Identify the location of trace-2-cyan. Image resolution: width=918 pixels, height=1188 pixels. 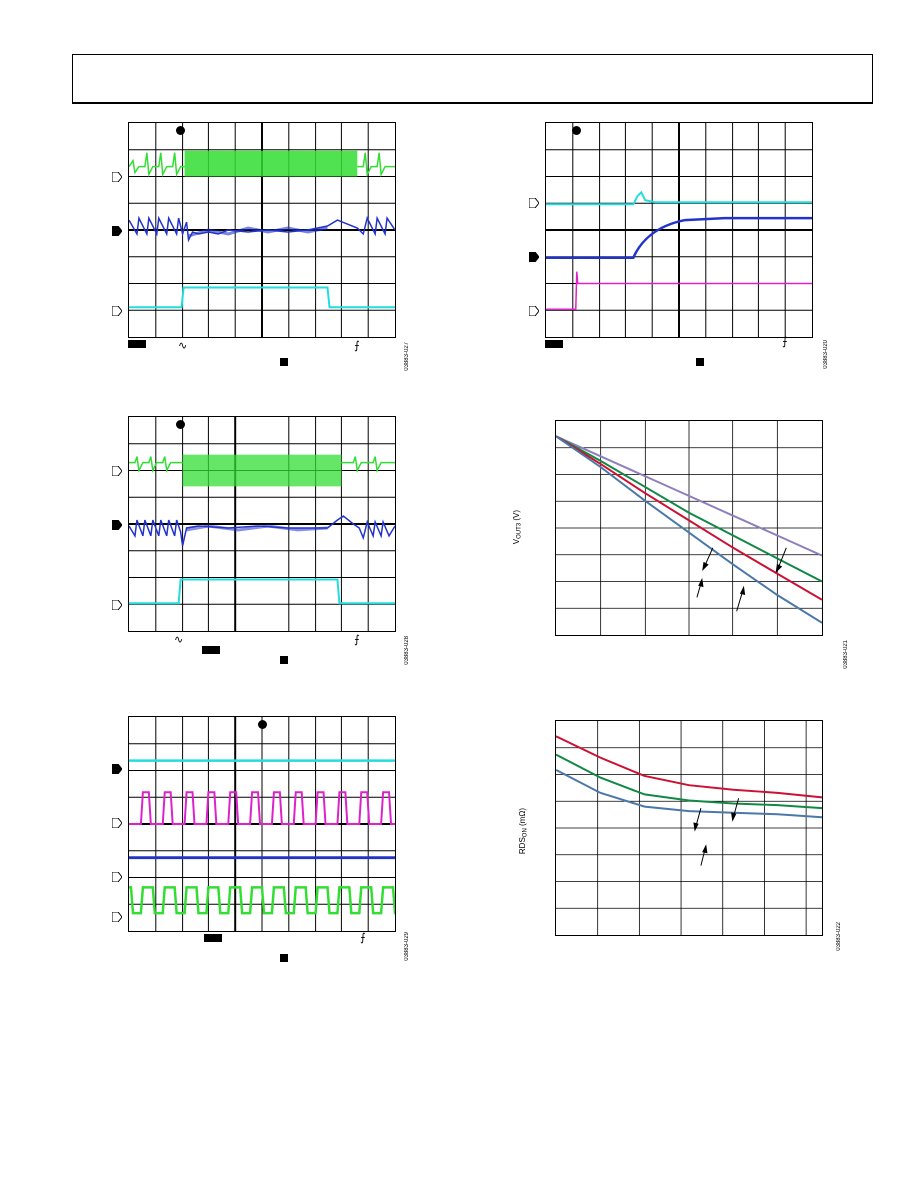
(679, 198).